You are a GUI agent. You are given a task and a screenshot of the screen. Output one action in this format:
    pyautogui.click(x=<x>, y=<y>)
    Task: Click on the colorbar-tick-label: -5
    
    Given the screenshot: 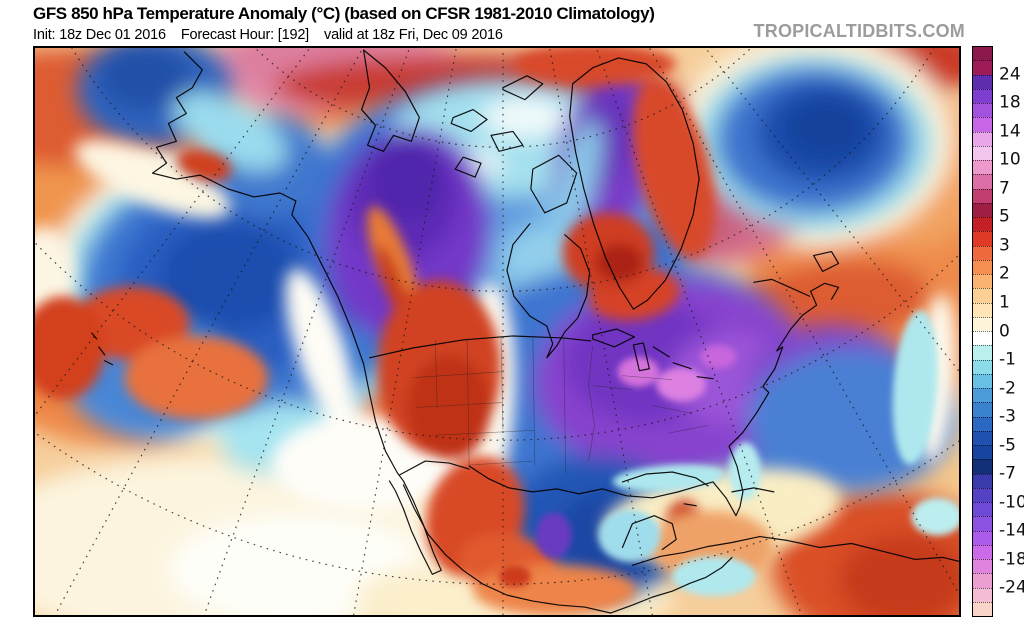 What is the action you would take?
    pyautogui.click(x=1007, y=445)
    